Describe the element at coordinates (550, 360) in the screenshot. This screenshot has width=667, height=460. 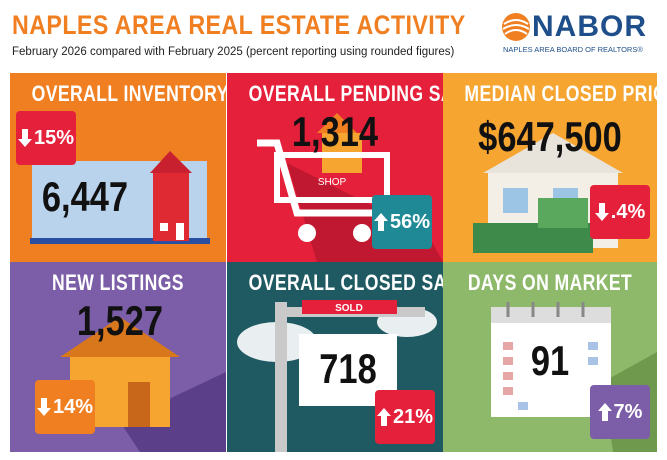
I see `tile-value: 91` at that location.